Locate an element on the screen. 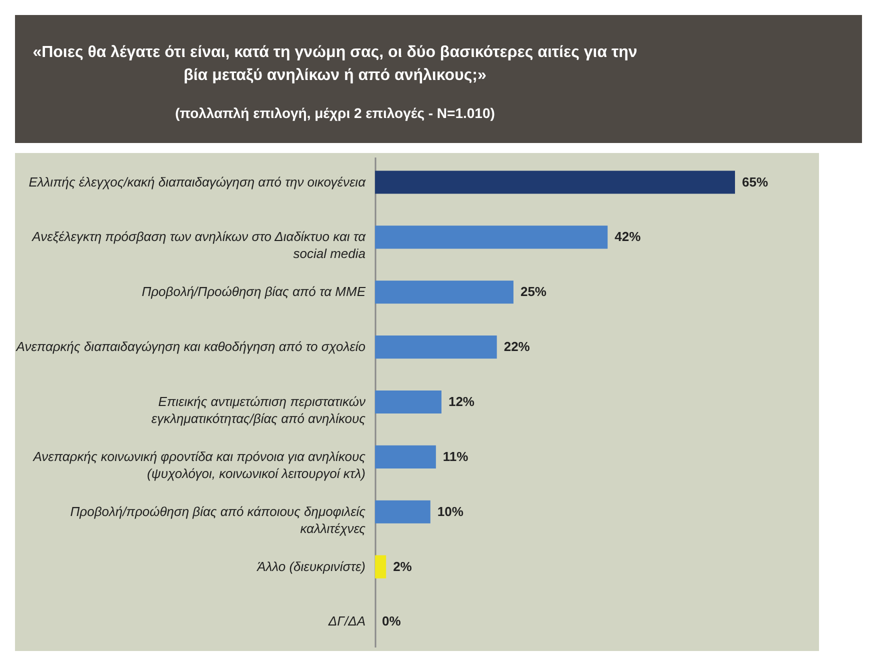 This screenshot has height=660, width=880. y-tick-label: Ελλιπής έλεγχος/κακή διαπαιδαγώγηση από την οικογένεια is located at coordinates (197, 182).